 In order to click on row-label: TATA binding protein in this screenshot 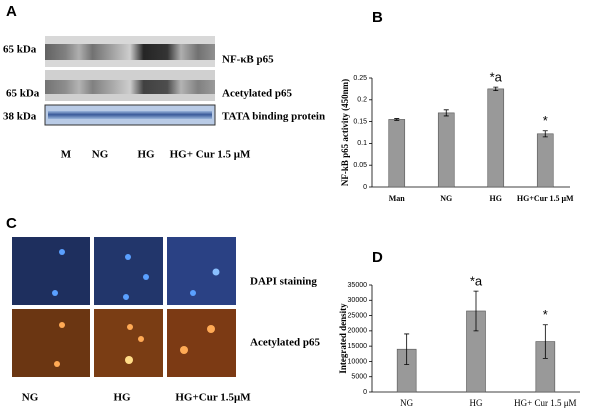, I will do `click(273, 117)`.